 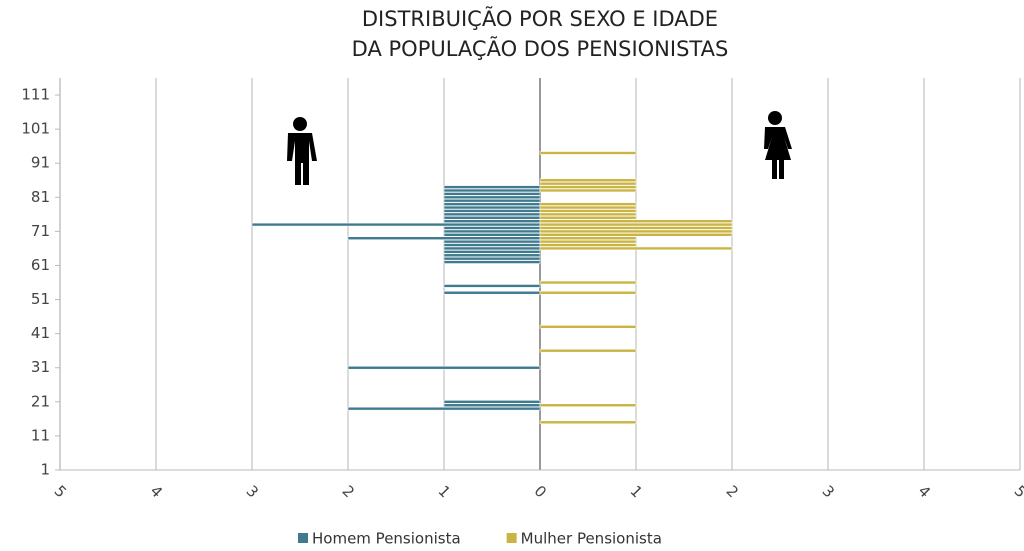 I want to click on chart-title: DA POPULAÇÃO DOS PENSIONISTAS, so click(x=540, y=48).